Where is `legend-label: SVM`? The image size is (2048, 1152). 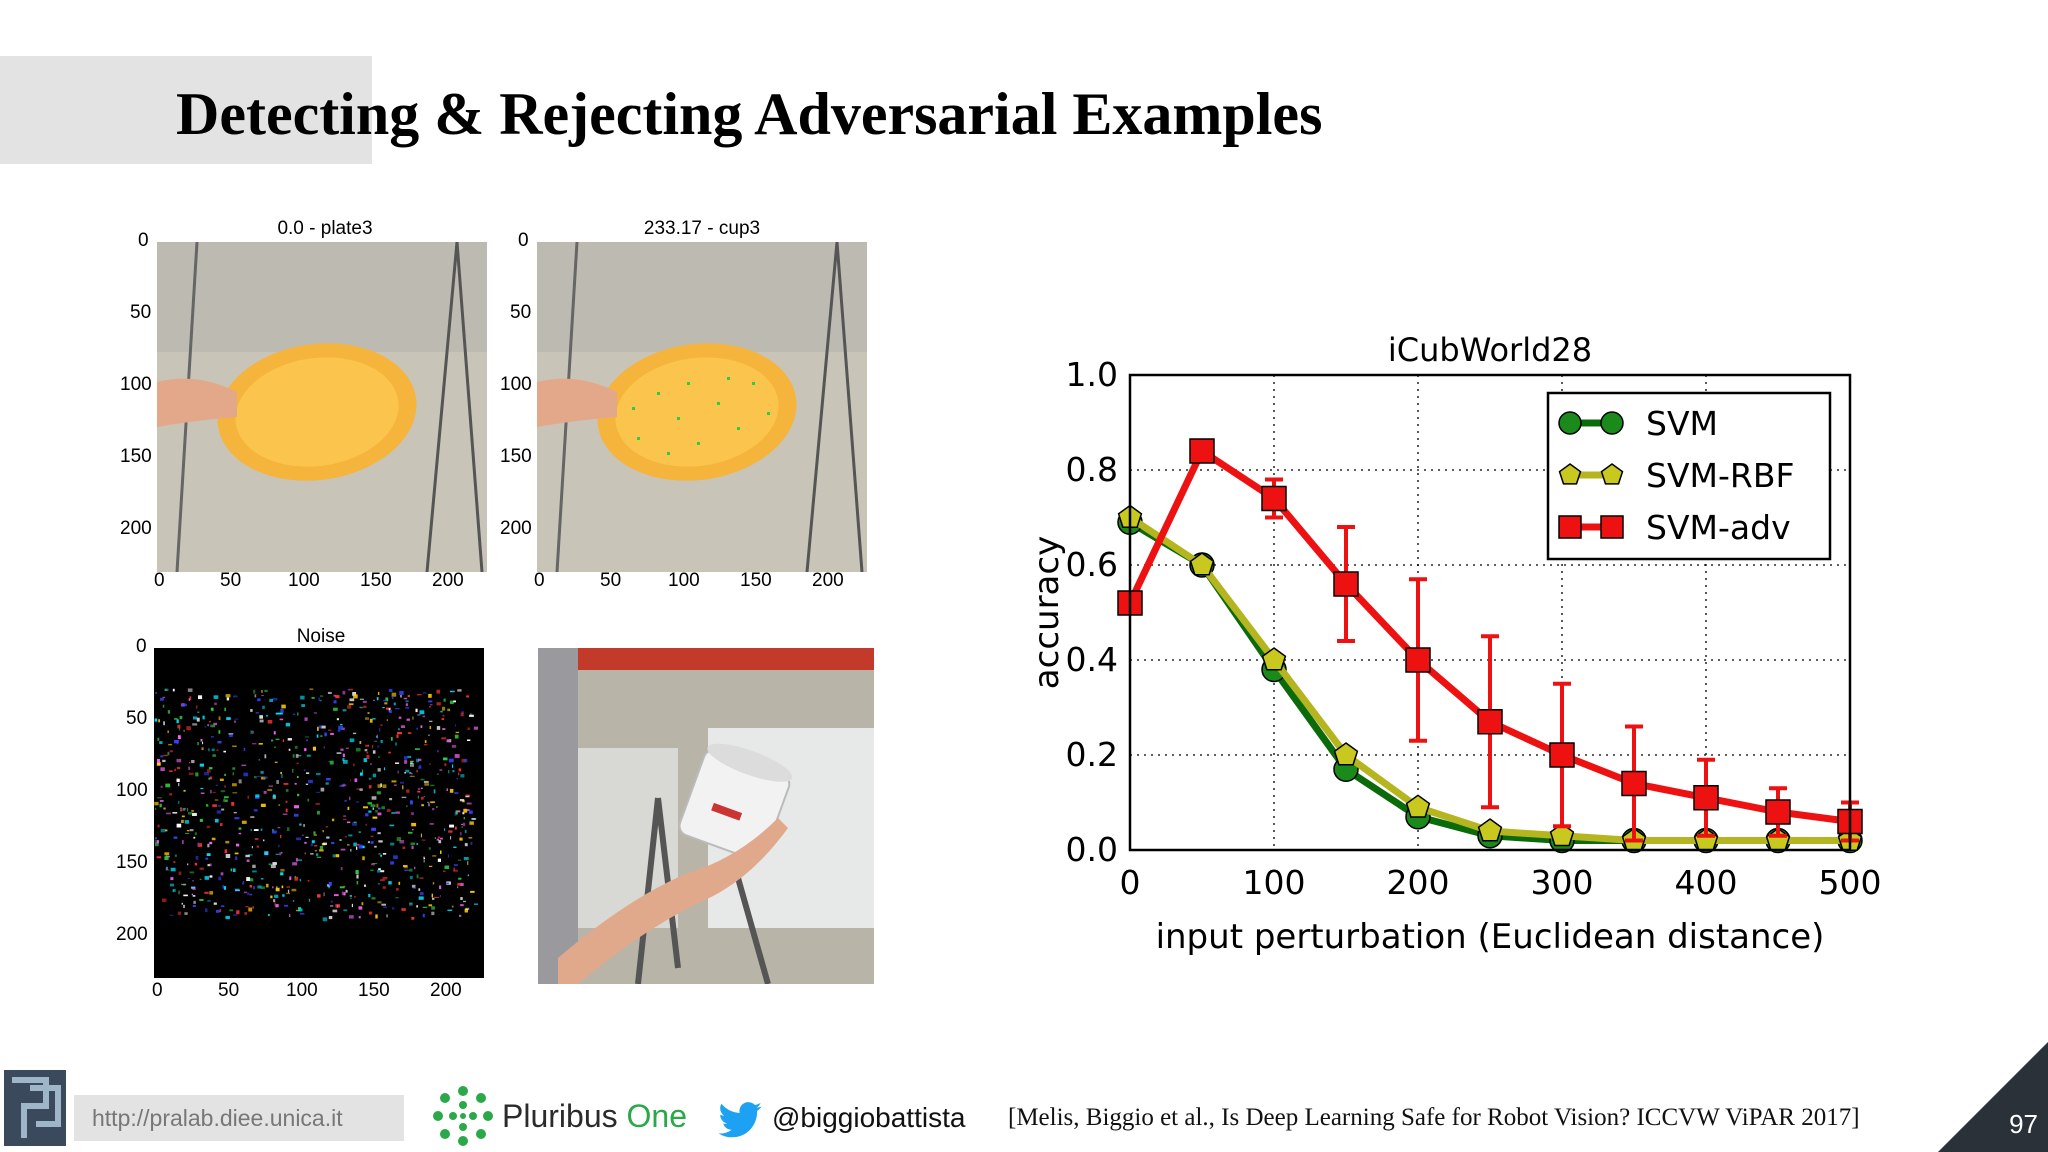 legend-label: SVM is located at coordinates (1682, 423).